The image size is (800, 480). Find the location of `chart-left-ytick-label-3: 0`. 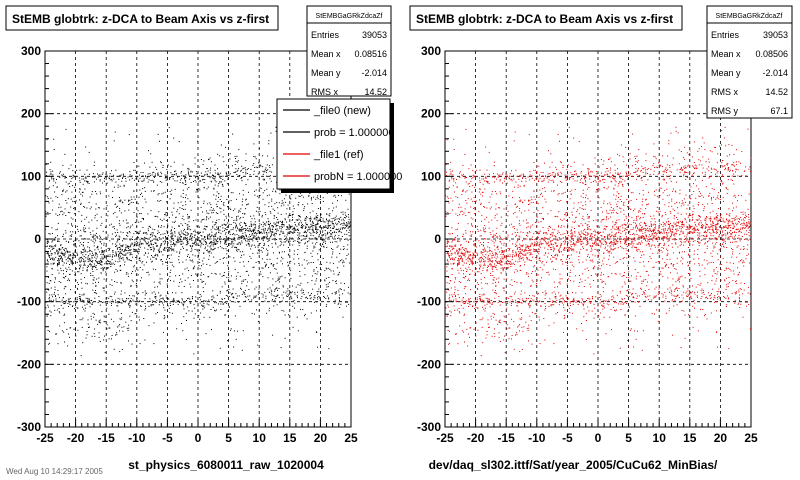

chart-left-ytick-label-3: 0 is located at coordinates (37, 239).